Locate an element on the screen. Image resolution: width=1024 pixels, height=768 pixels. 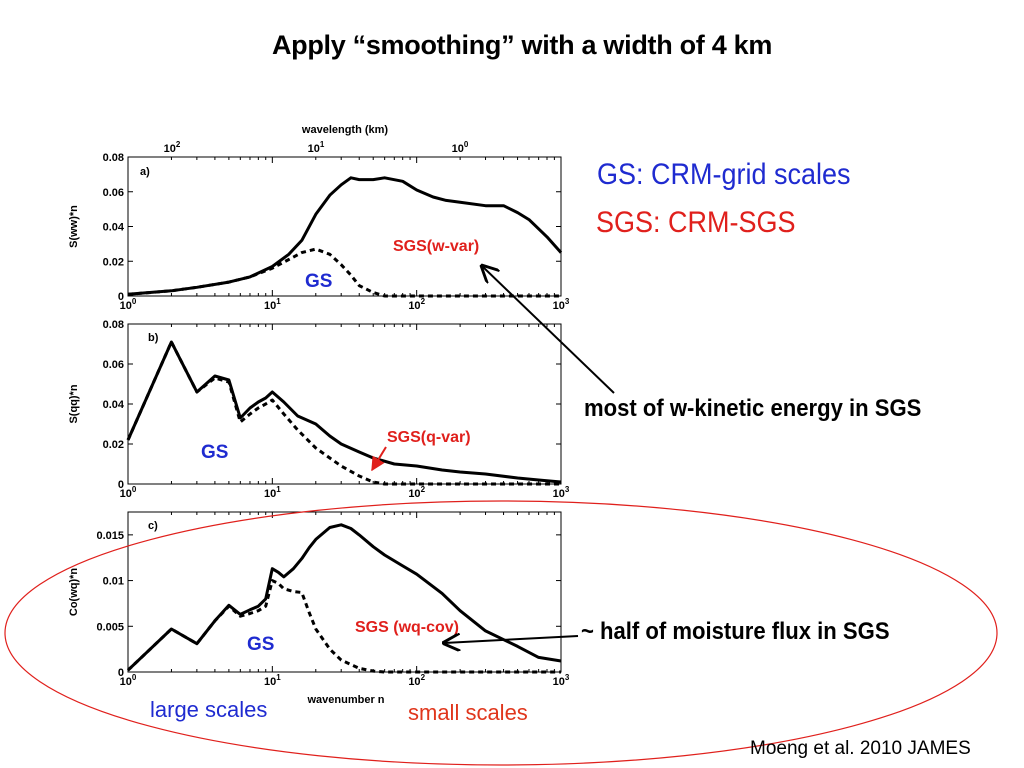
small-scales-label: small scales is located at coordinates (468, 712).